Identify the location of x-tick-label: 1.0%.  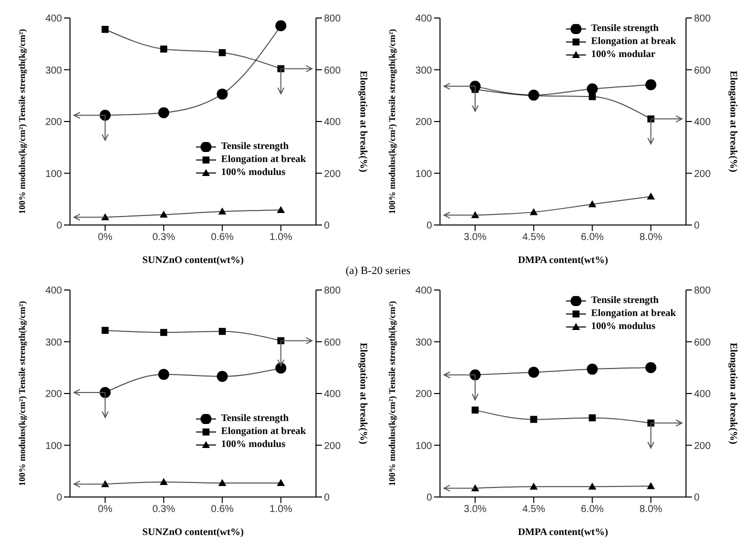
(280, 510).